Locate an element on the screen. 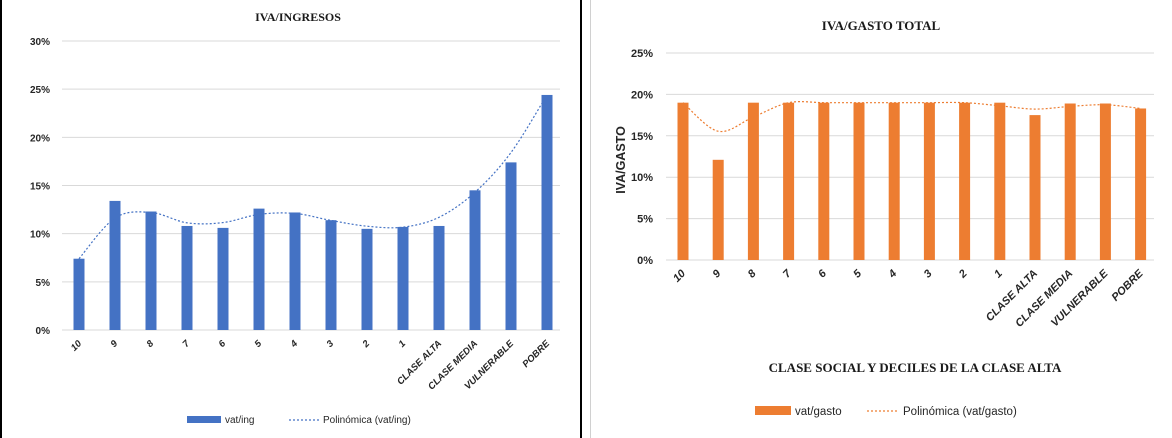  chart-title: IVA/INGRESOS is located at coordinates (298, 17).